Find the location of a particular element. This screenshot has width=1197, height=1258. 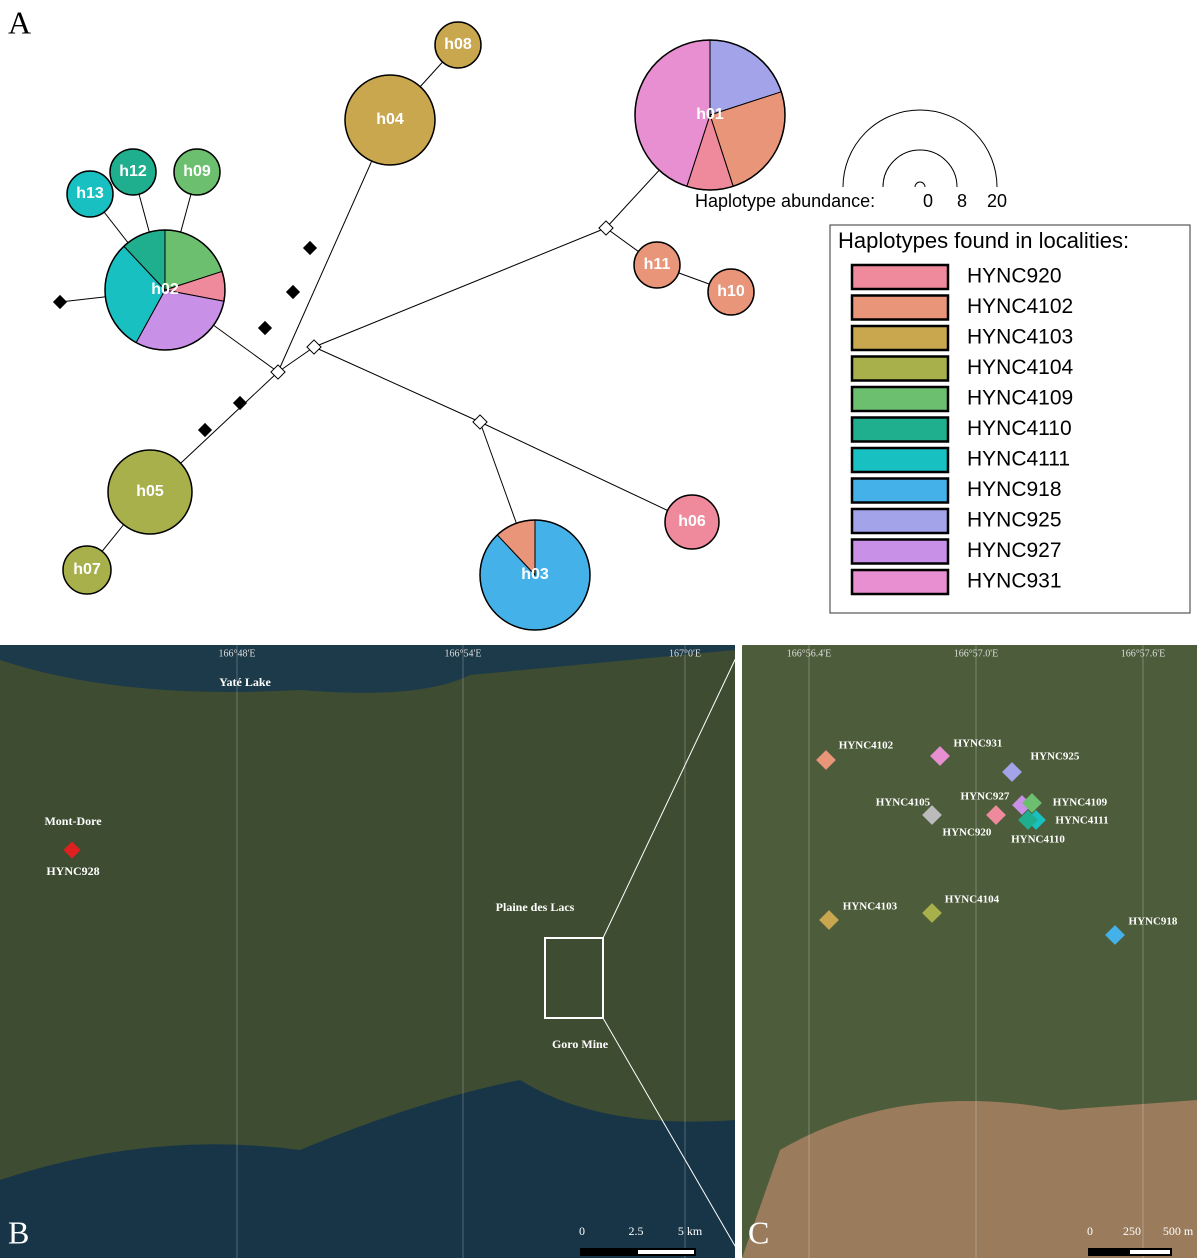

longitude-label: 166°57.0'E is located at coordinates (976, 653).